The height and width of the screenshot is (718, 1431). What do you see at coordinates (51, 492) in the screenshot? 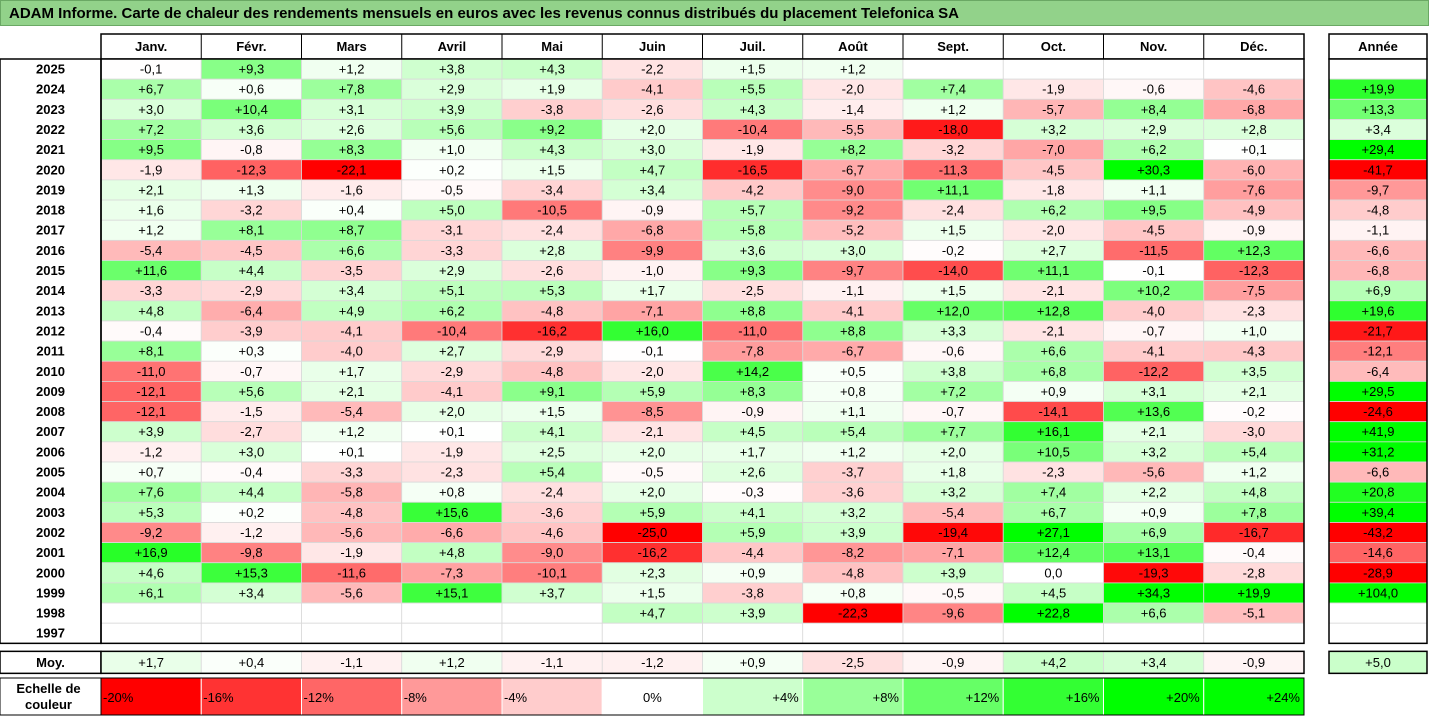
I see `year-label: 2004` at bounding box center [51, 492].